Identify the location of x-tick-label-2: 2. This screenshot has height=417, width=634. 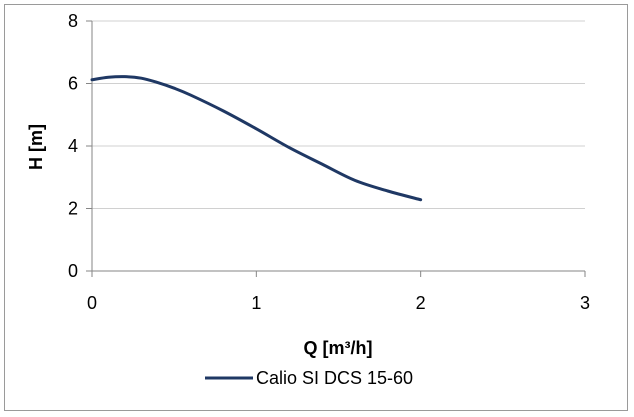
(421, 303).